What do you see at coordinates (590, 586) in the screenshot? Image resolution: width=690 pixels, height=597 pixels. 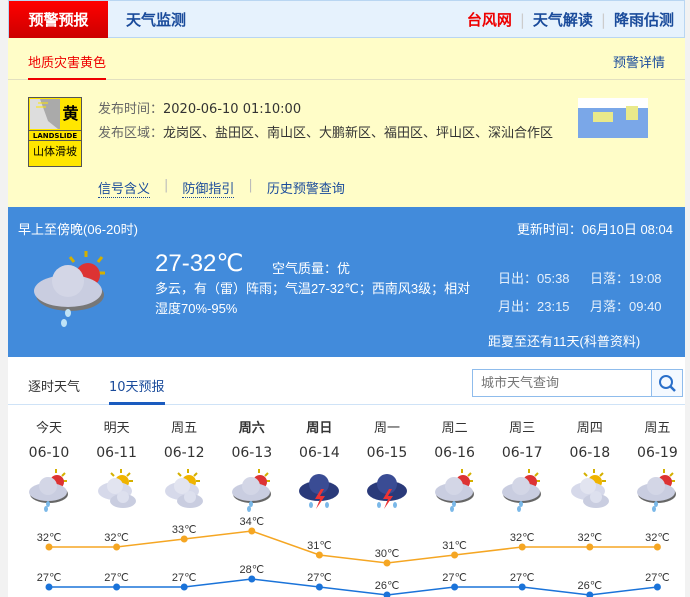 I see `low-temp-label: 26℃` at bounding box center [590, 586].